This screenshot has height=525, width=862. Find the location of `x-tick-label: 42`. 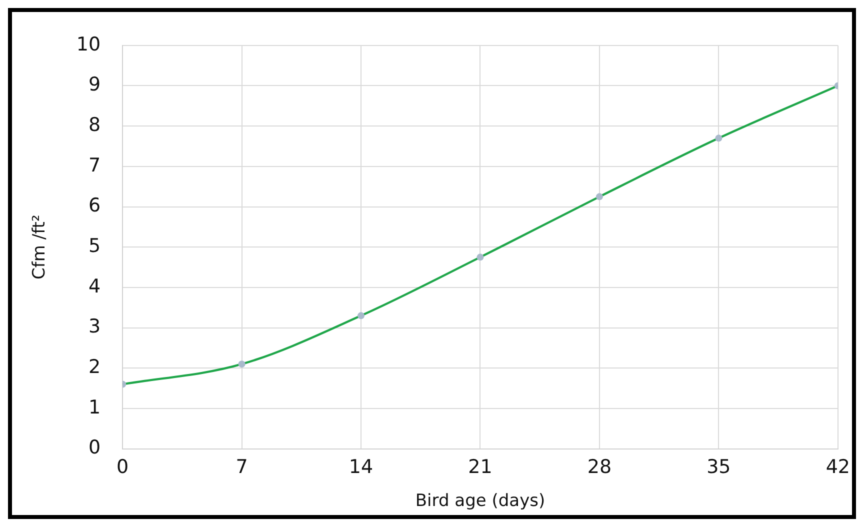

x-tick-label: 42 is located at coordinates (838, 467).